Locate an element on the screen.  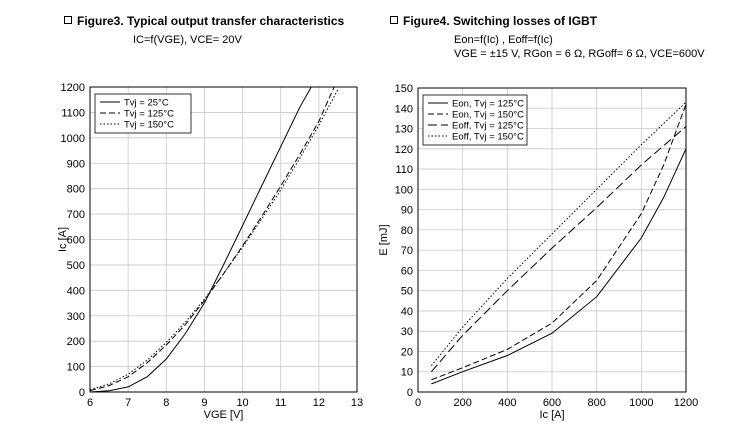
x-tick-label: 1200 is located at coordinates (686, 403).